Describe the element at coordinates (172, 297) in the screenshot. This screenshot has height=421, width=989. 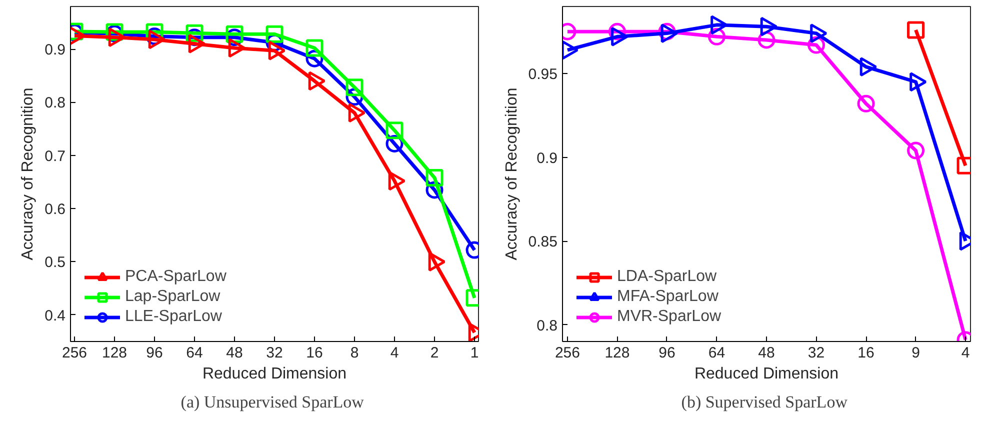
I see `legend-label: Lap-SparLow` at that location.